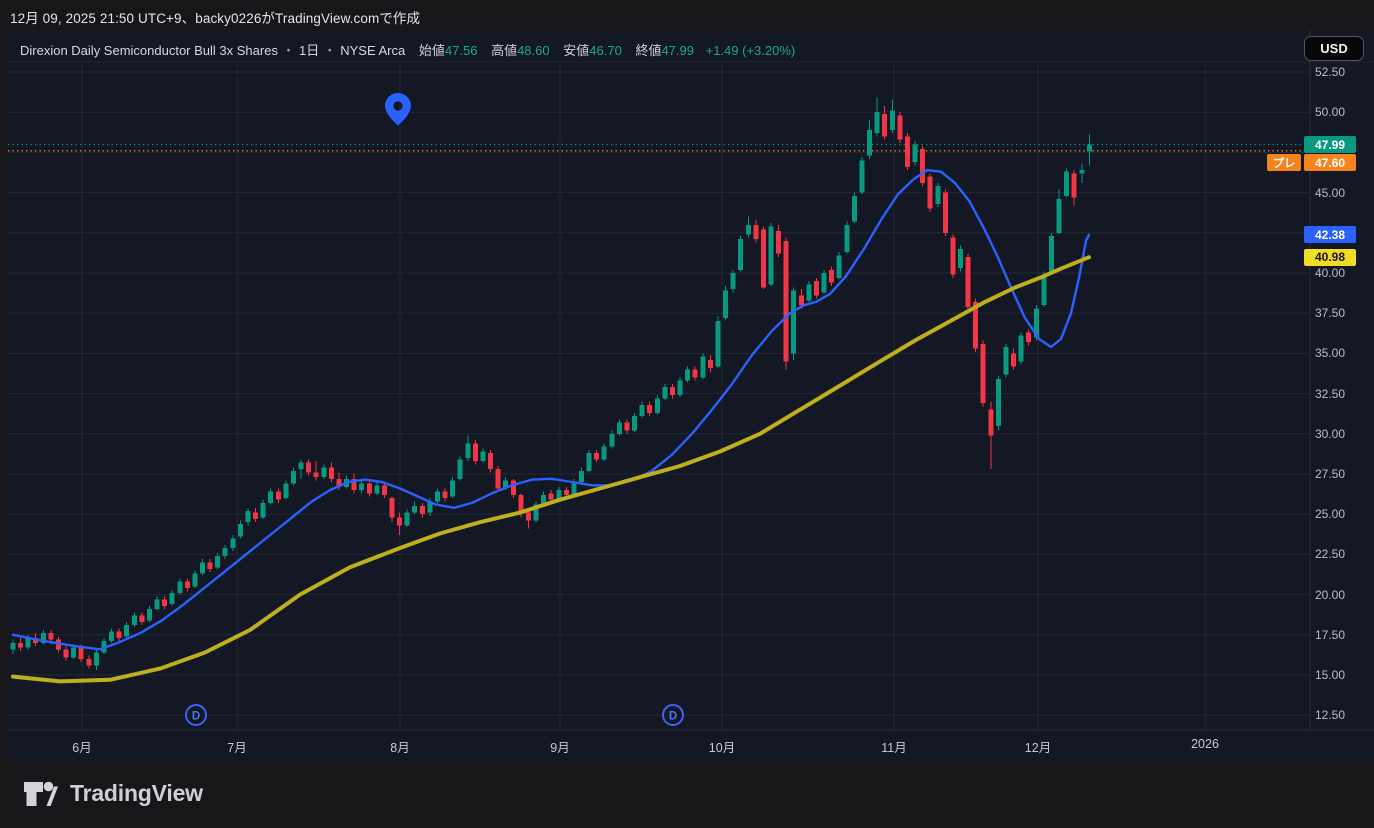 The width and height of the screenshot is (1374, 828). What do you see at coordinates (1330, 112) in the screenshot?
I see `price-tick-label: 50.00` at bounding box center [1330, 112].